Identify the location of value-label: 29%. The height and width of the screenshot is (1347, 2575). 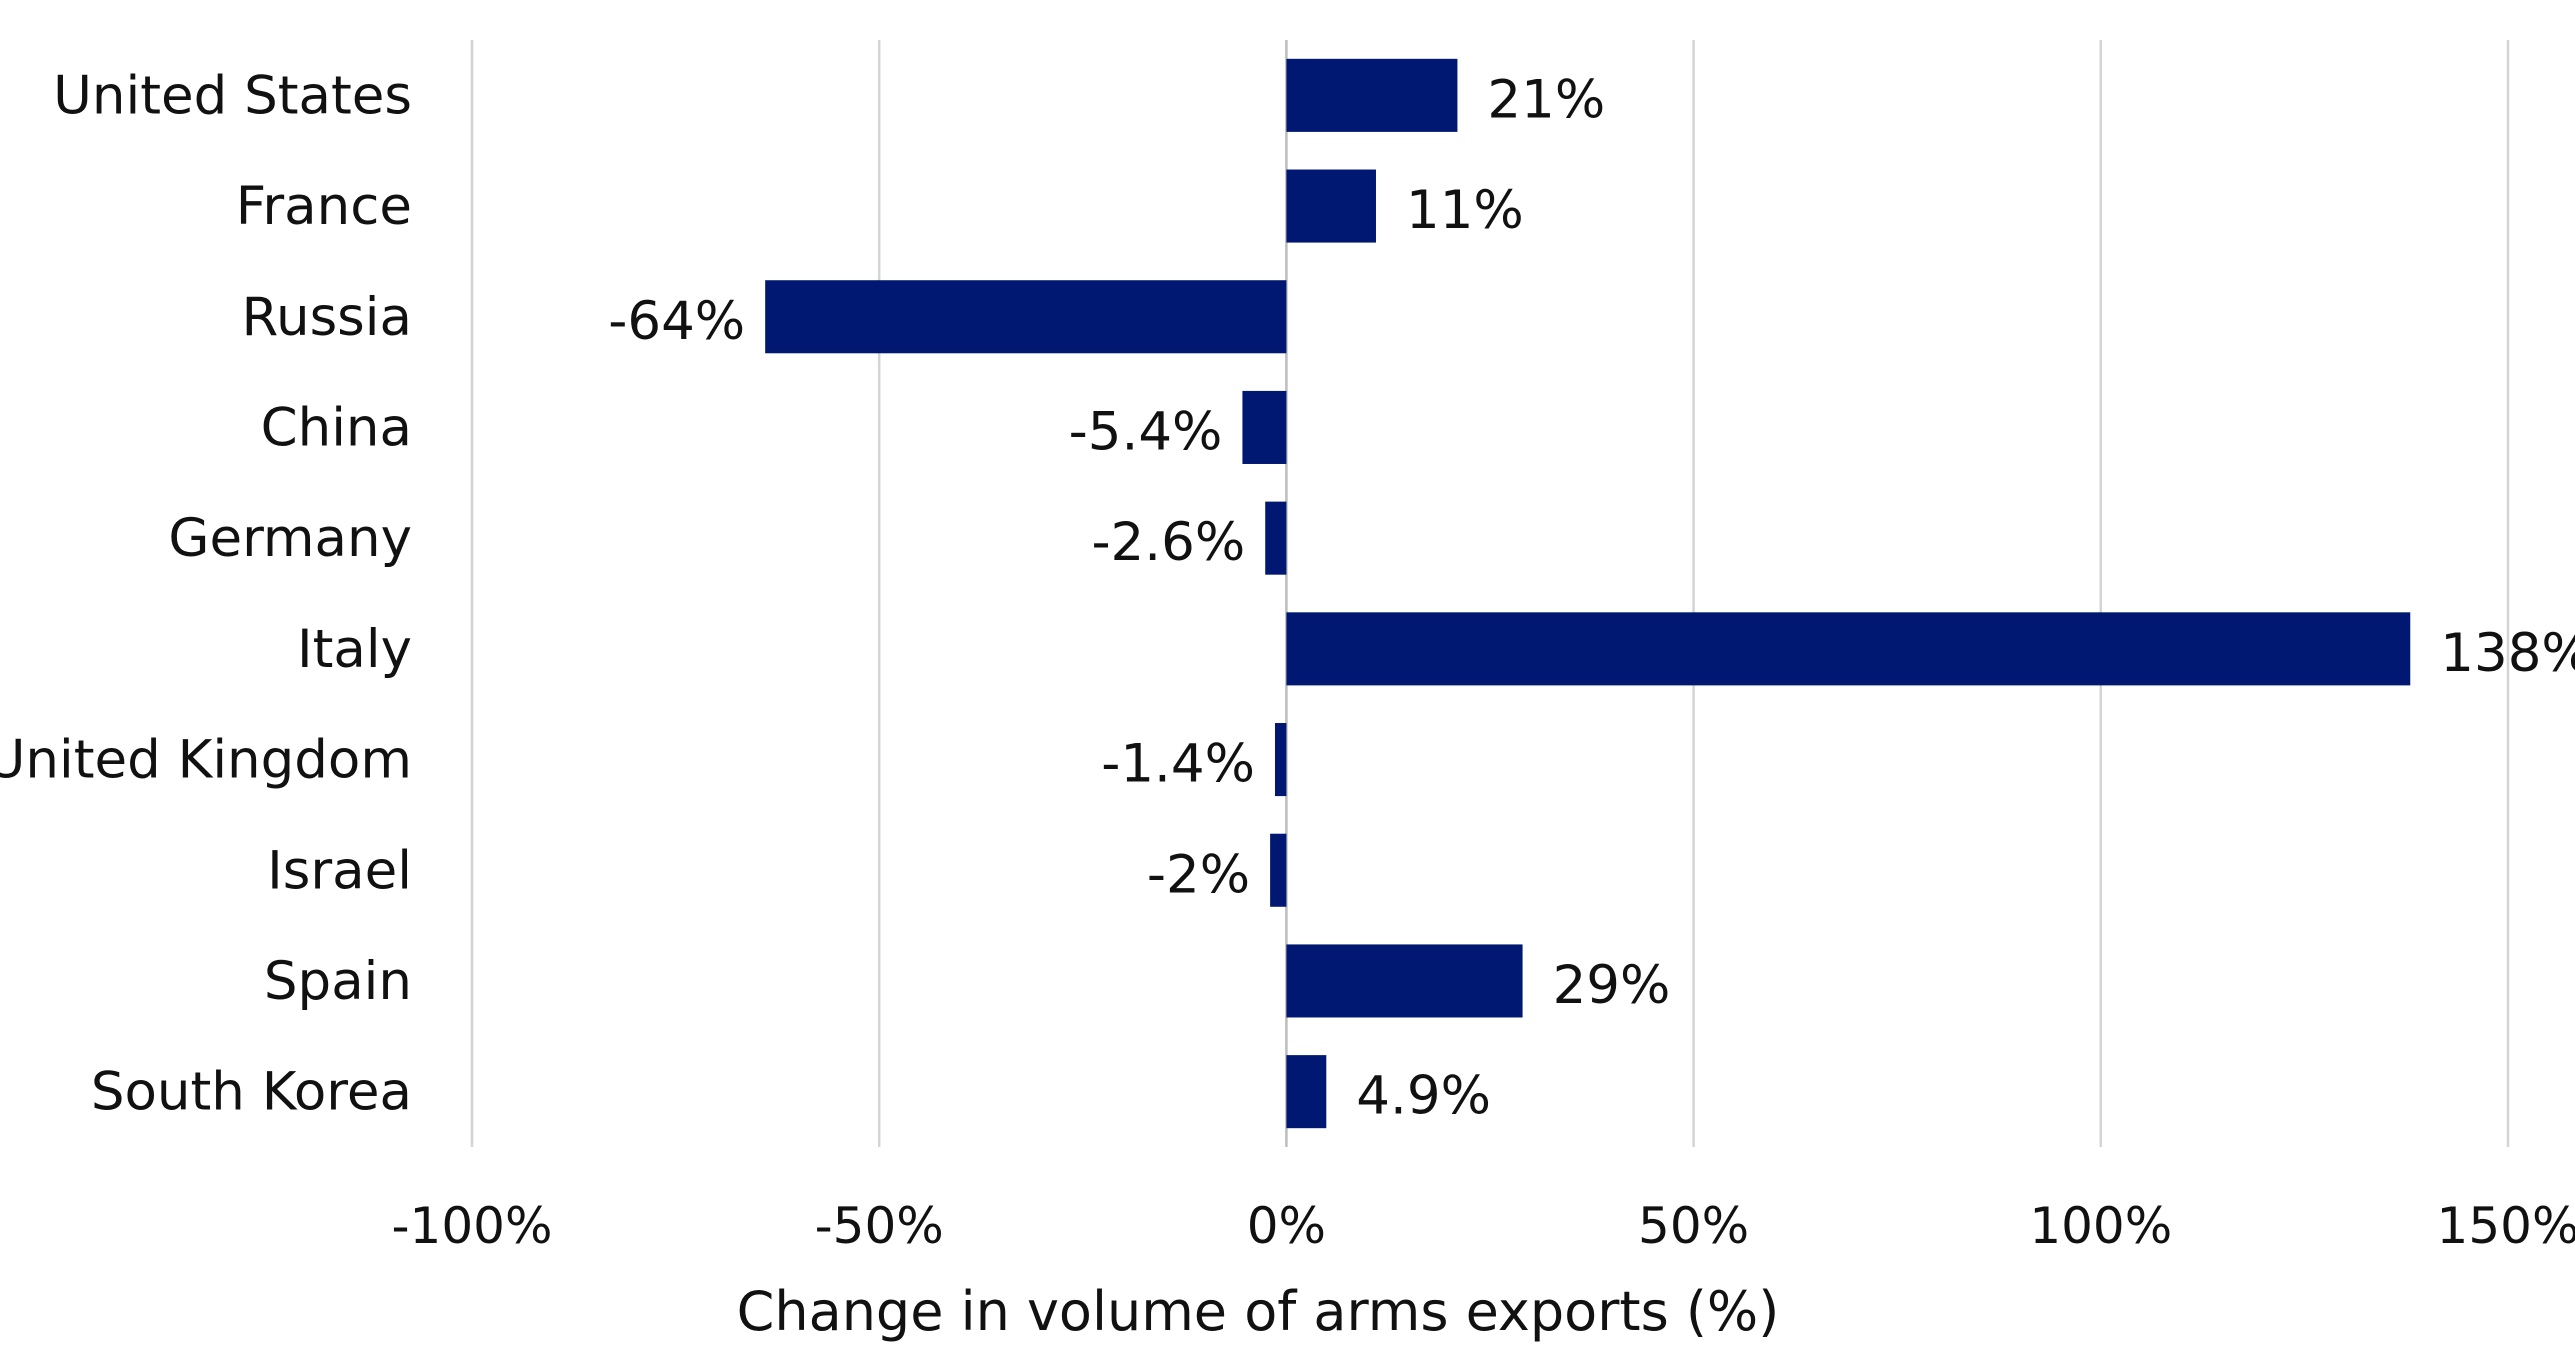
(1612, 985).